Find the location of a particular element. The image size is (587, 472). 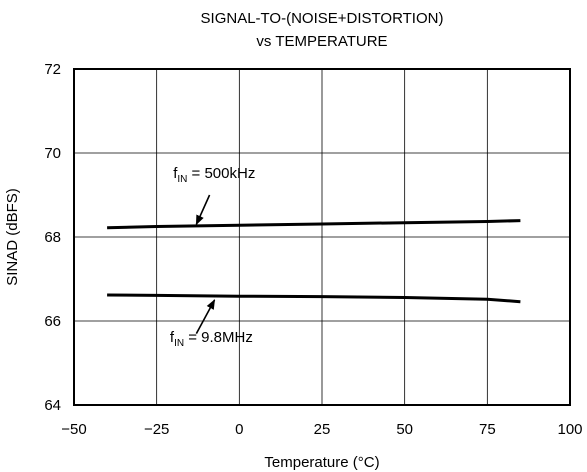

x-tick-label: 50 is located at coordinates (404, 429).